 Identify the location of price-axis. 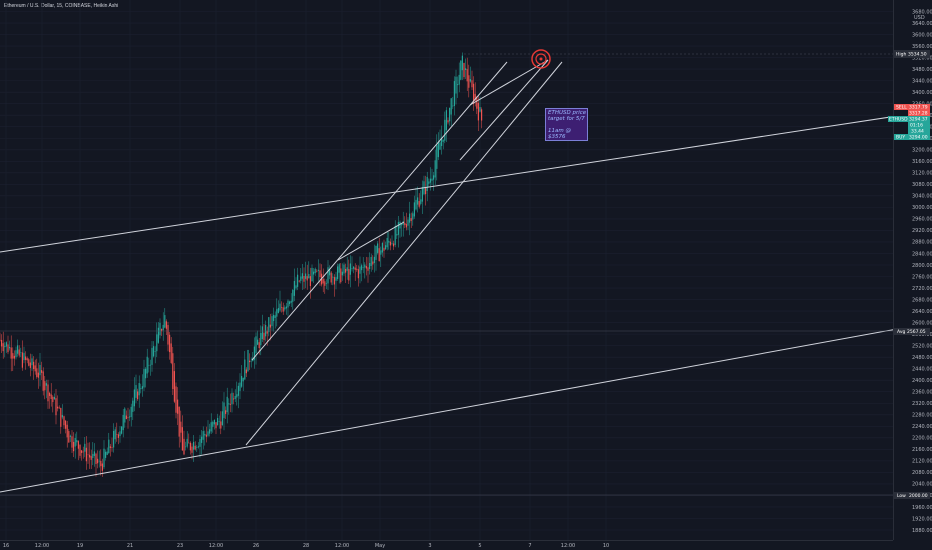
(913, 275).